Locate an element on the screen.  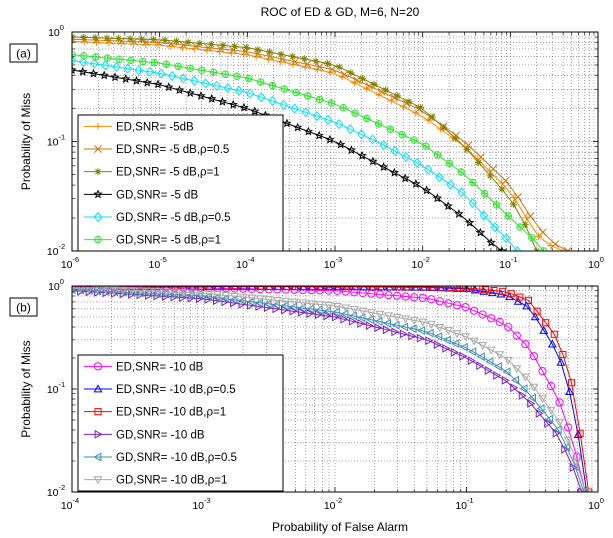
panel-label: (a) is located at coordinates (23, 53).